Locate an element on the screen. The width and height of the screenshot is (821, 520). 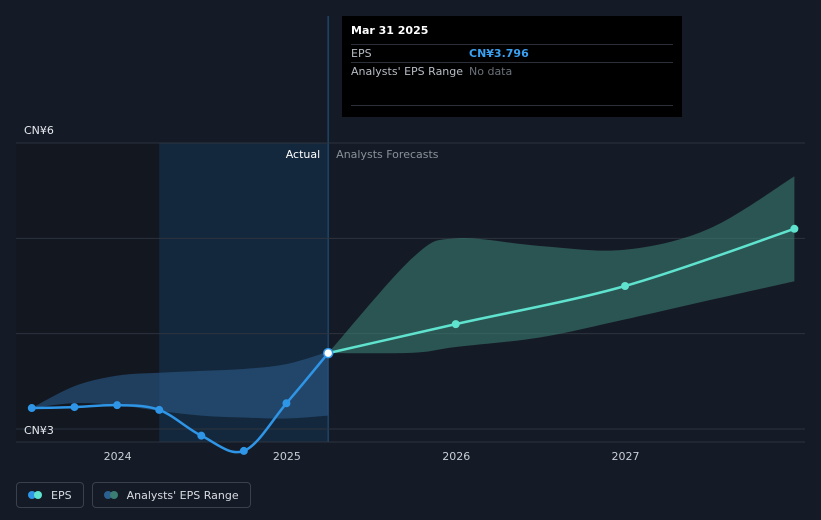
legend-eps-label: EPS is located at coordinates (61, 495).